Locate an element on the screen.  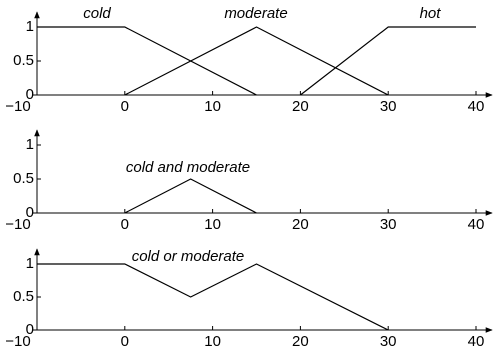
series-label: hot is located at coordinates (431, 13).